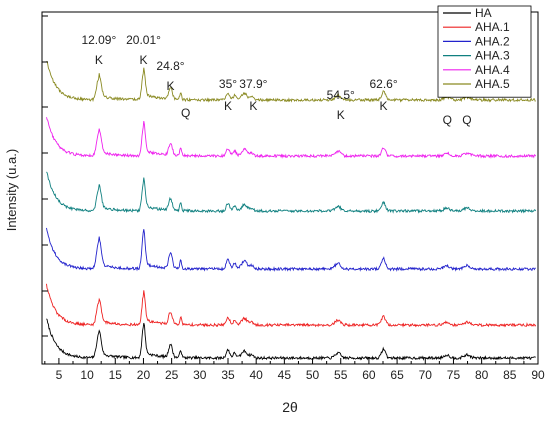 The image size is (550, 422). I want to click on peak-angle-label: 20.01°, so click(143, 40).